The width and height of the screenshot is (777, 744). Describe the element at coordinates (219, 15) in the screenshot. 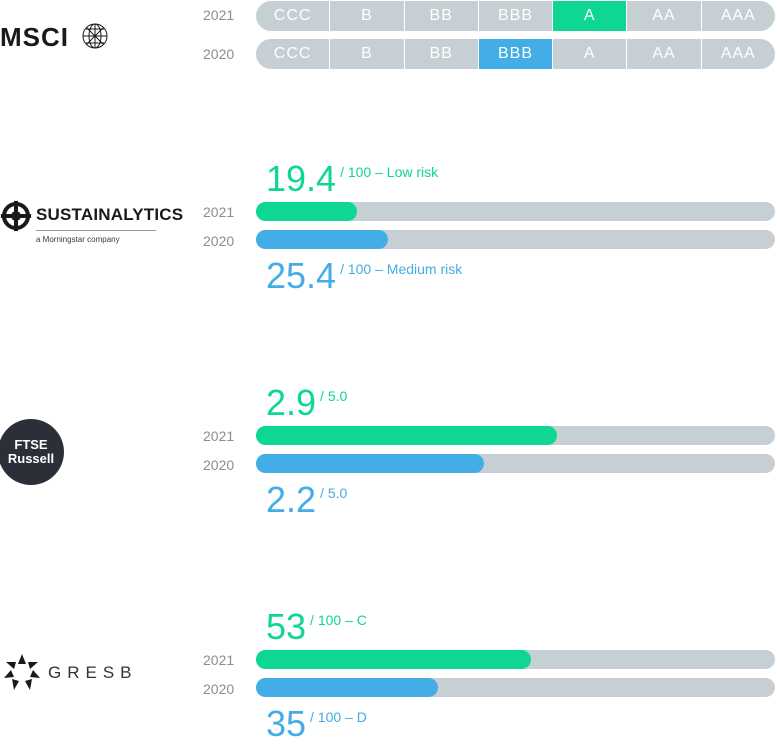

I see `msci-year-2021: 2021` at that location.